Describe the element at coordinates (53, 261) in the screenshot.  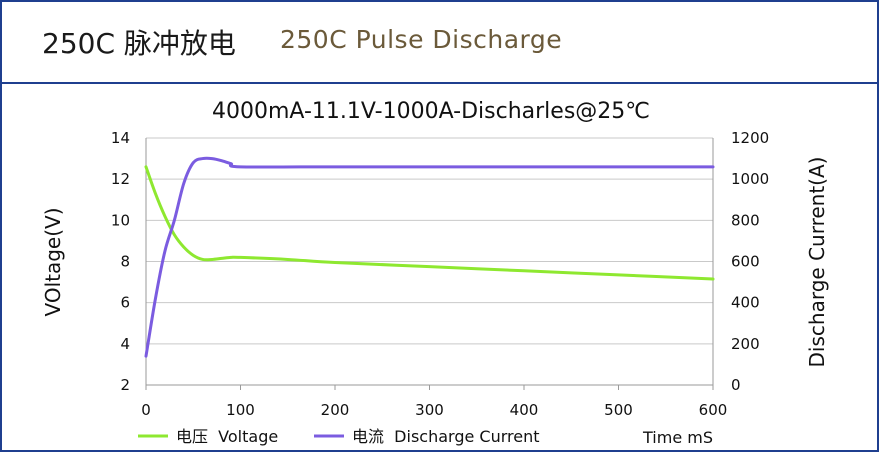
I see `y-axis-left-label: VOltage(V)` at that location.